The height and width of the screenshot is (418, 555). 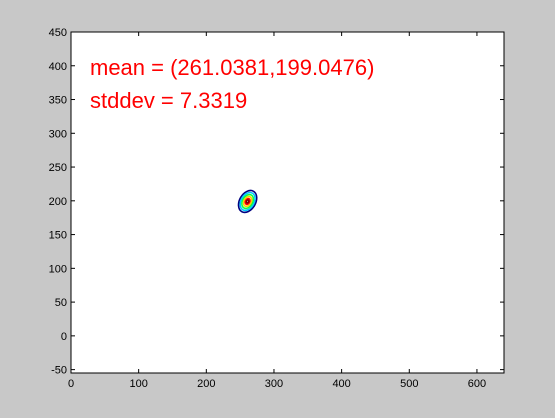 What do you see at coordinates (206, 384) in the screenshot?
I see `x-tick-label: 200` at bounding box center [206, 384].